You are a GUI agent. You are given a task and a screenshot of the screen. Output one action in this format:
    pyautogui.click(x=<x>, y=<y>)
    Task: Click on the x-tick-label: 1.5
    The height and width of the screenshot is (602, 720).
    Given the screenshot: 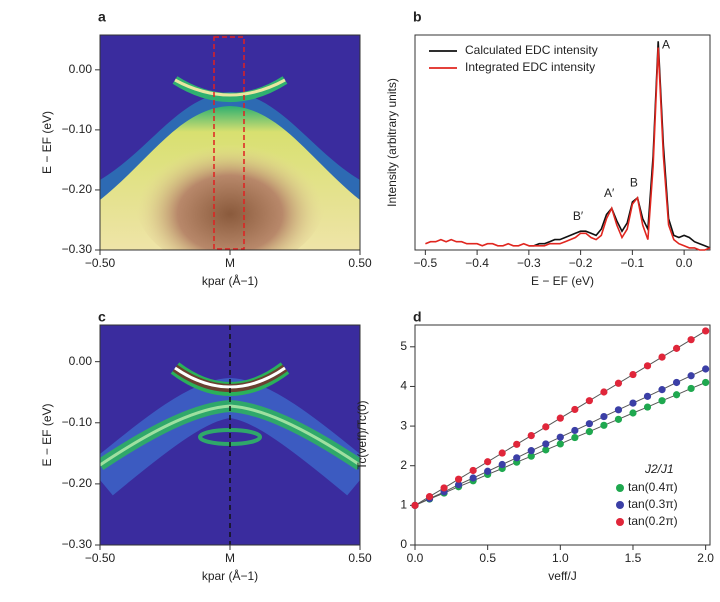 What is the action you would take?
    pyautogui.click(x=633, y=558)
    